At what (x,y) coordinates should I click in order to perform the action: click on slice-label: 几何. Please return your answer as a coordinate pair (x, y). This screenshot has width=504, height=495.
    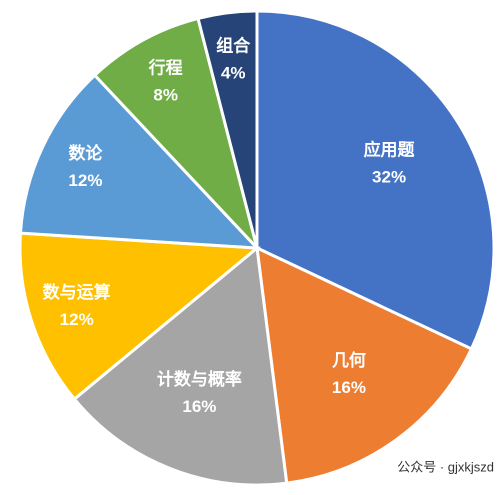
    Looking at the image, I should click on (349, 360).